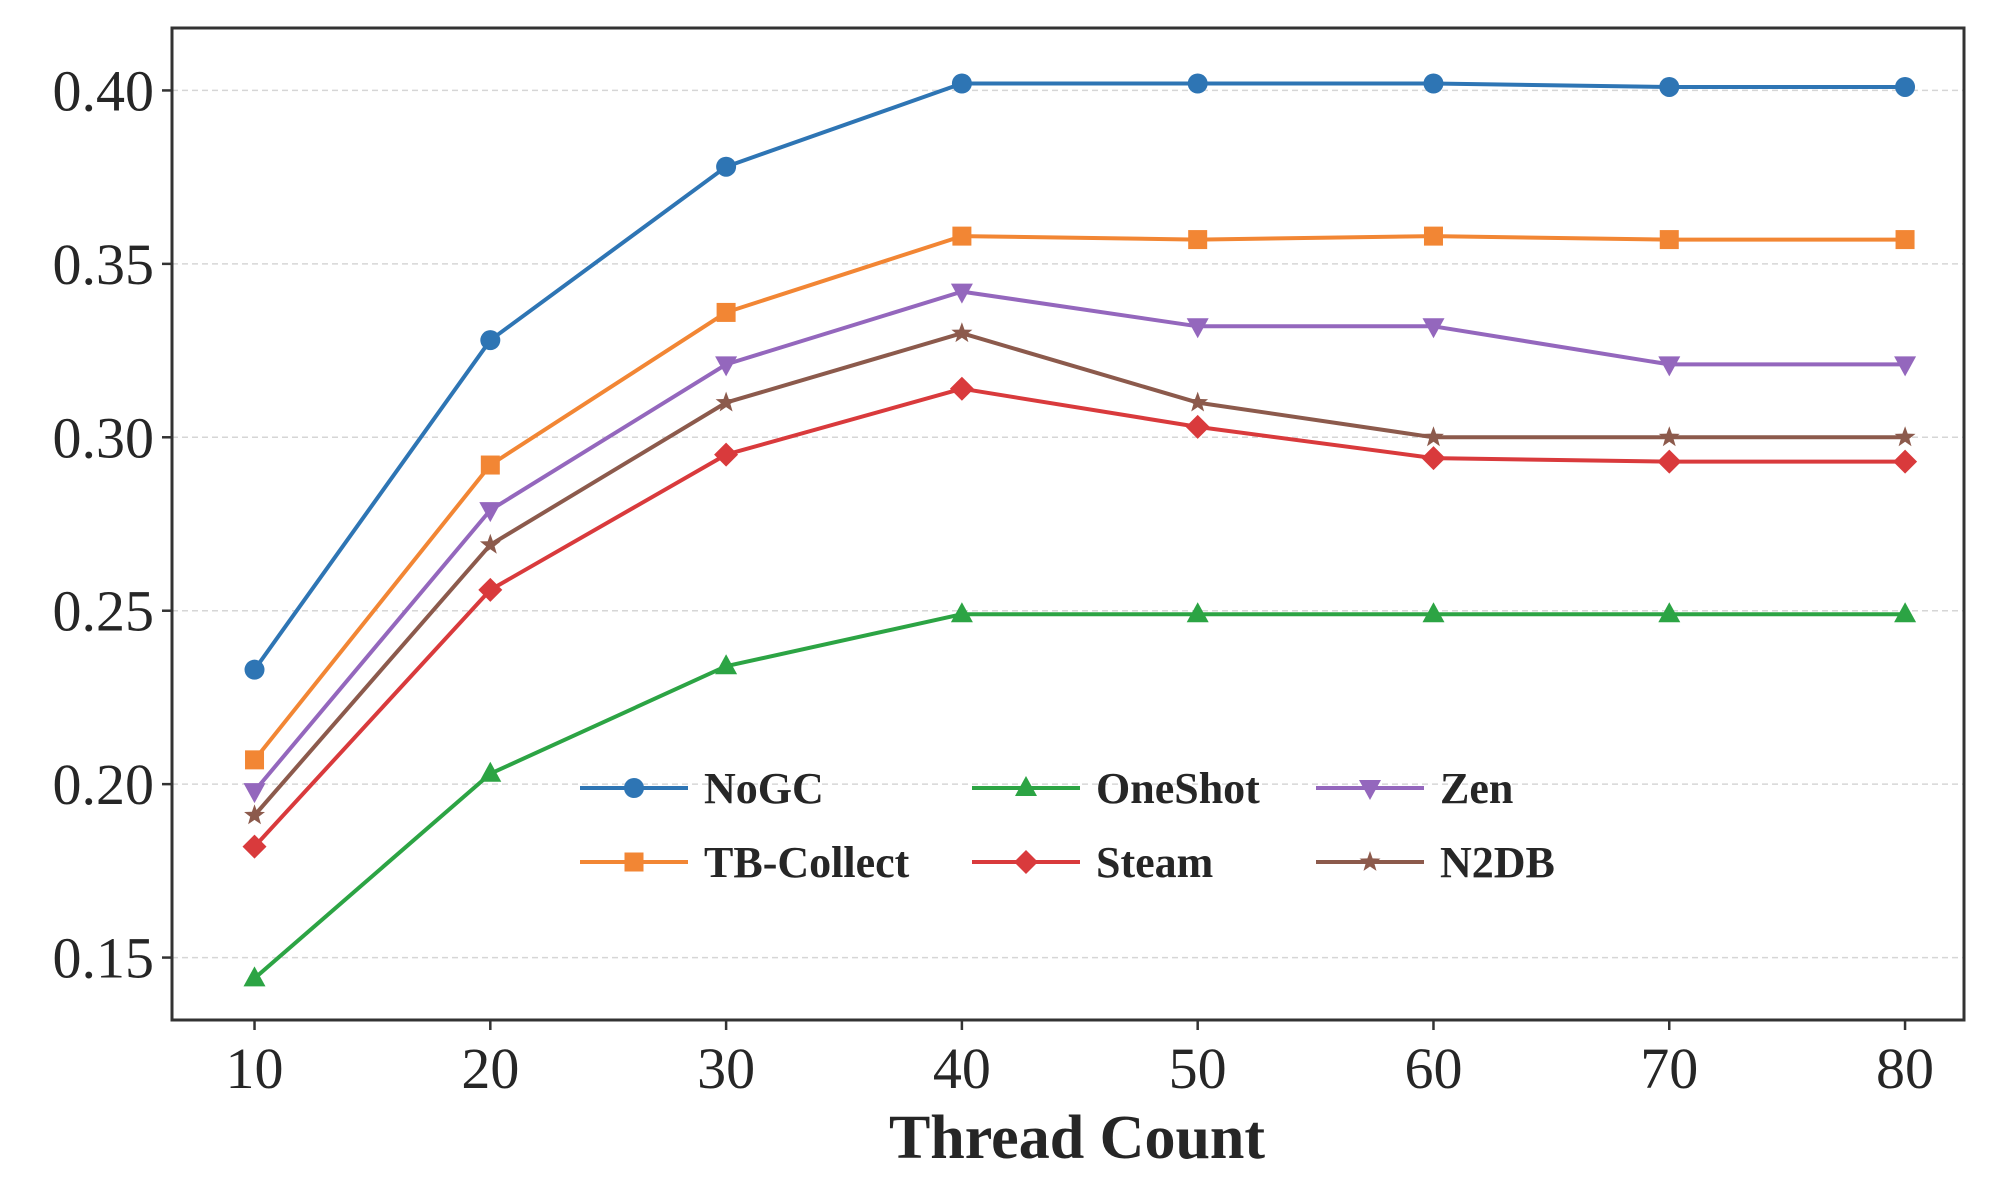 This screenshot has width=2000, height=1200. Describe the element at coordinates (1178, 788) in the screenshot. I see `legend-label-oneshot: OneShot` at that location.